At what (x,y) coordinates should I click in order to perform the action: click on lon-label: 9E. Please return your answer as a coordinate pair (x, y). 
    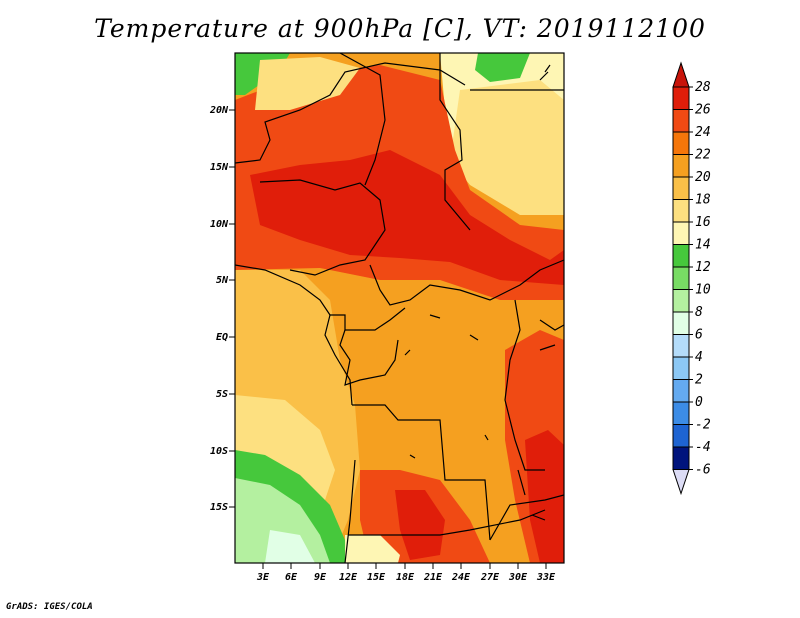
    Looking at the image, I should click on (320, 577).